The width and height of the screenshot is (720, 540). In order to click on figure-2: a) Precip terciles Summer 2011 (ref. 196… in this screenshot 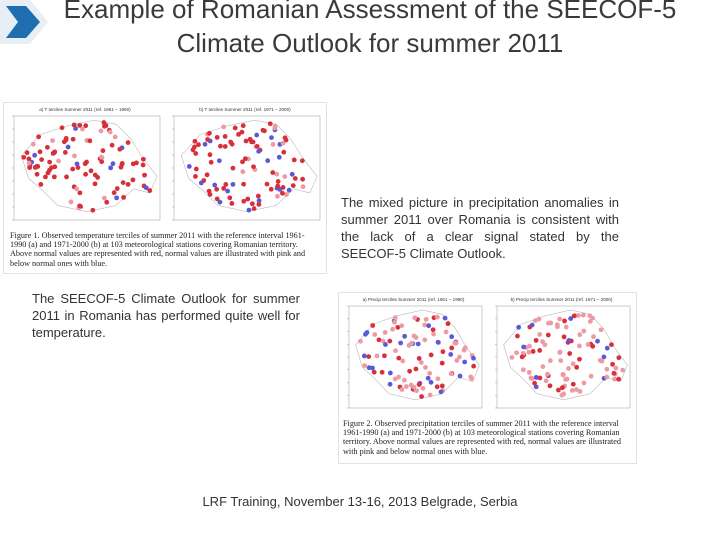, I will do `click(487, 378)`.